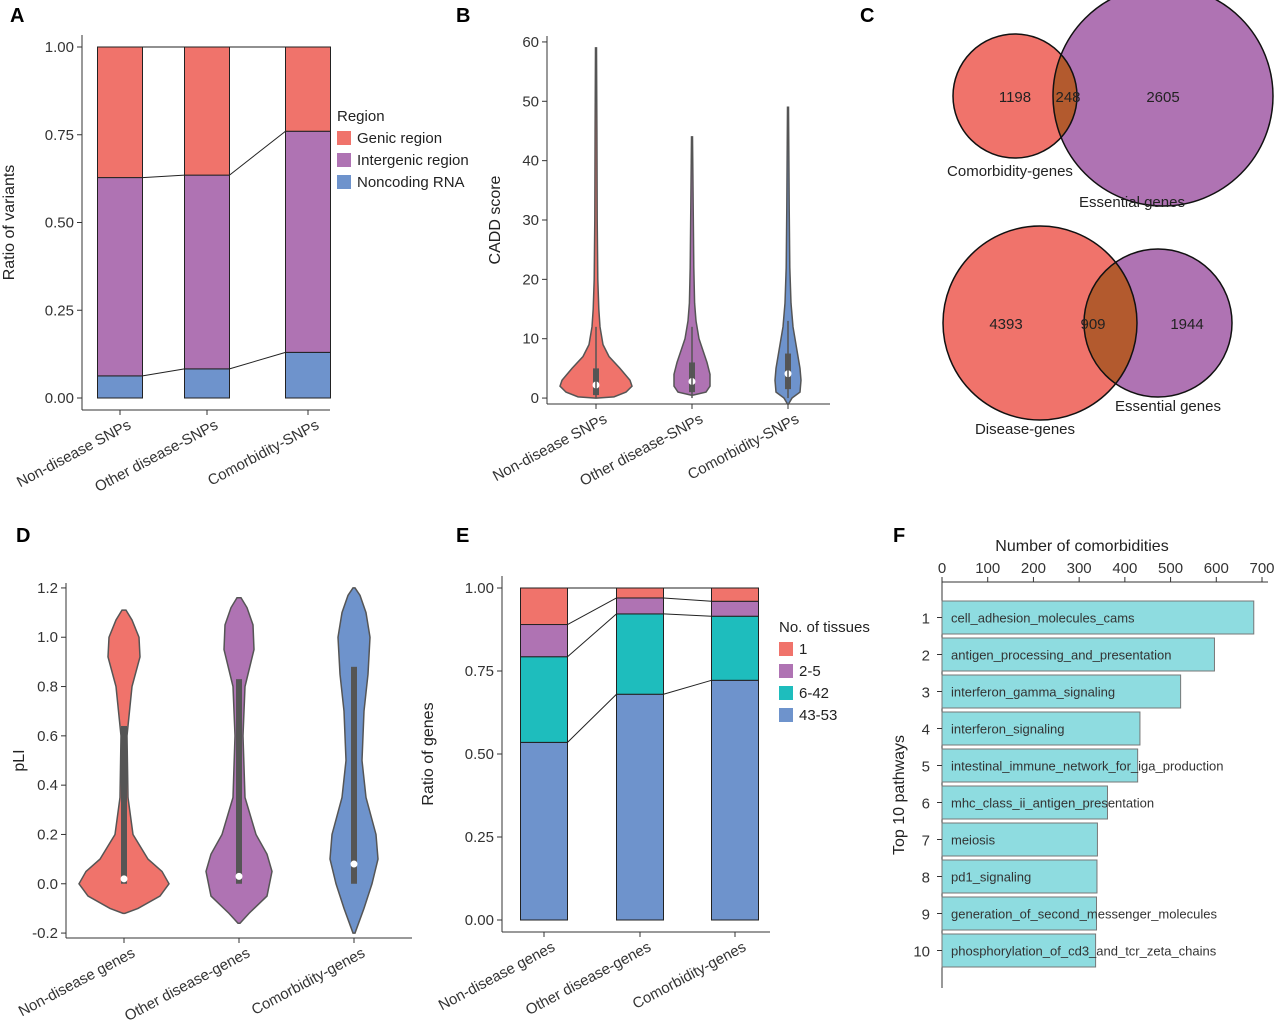 Image resolution: width=1280 pixels, height=1035 pixels. Describe the element at coordinates (1162, 97) in the screenshot. I see `venn-right-count: 2605` at that location.